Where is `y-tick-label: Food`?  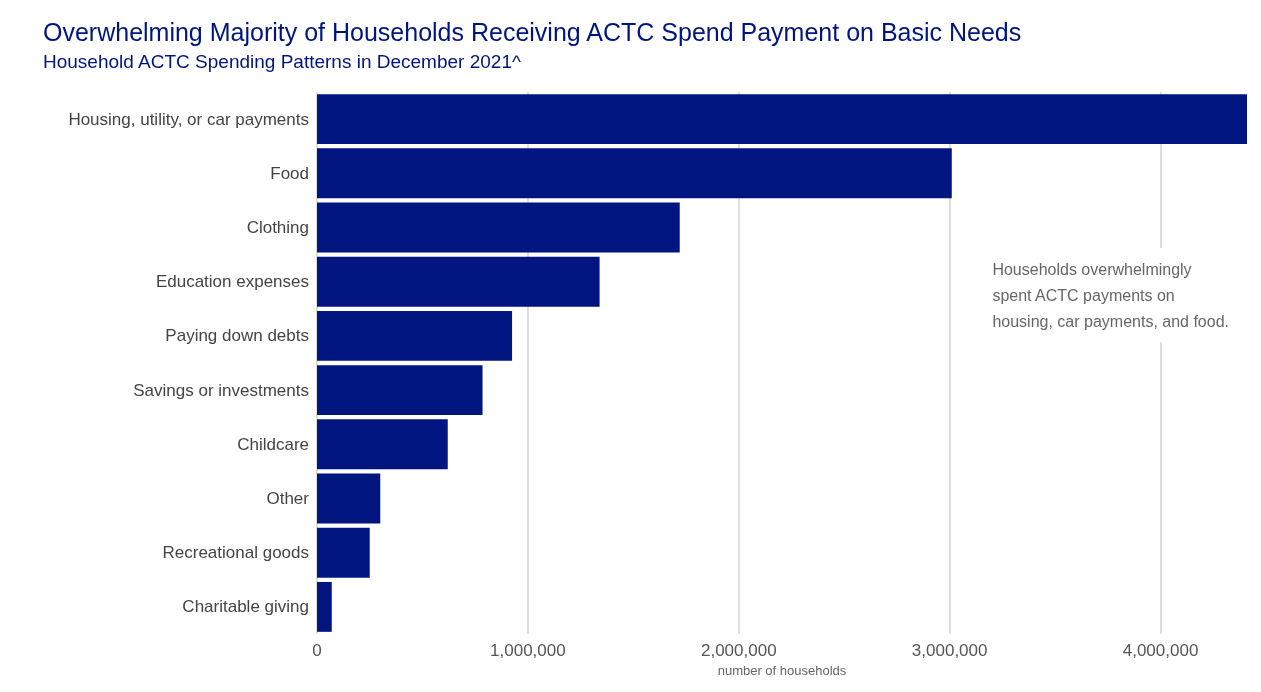
y-tick-label: Food is located at coordinates (289, 173).